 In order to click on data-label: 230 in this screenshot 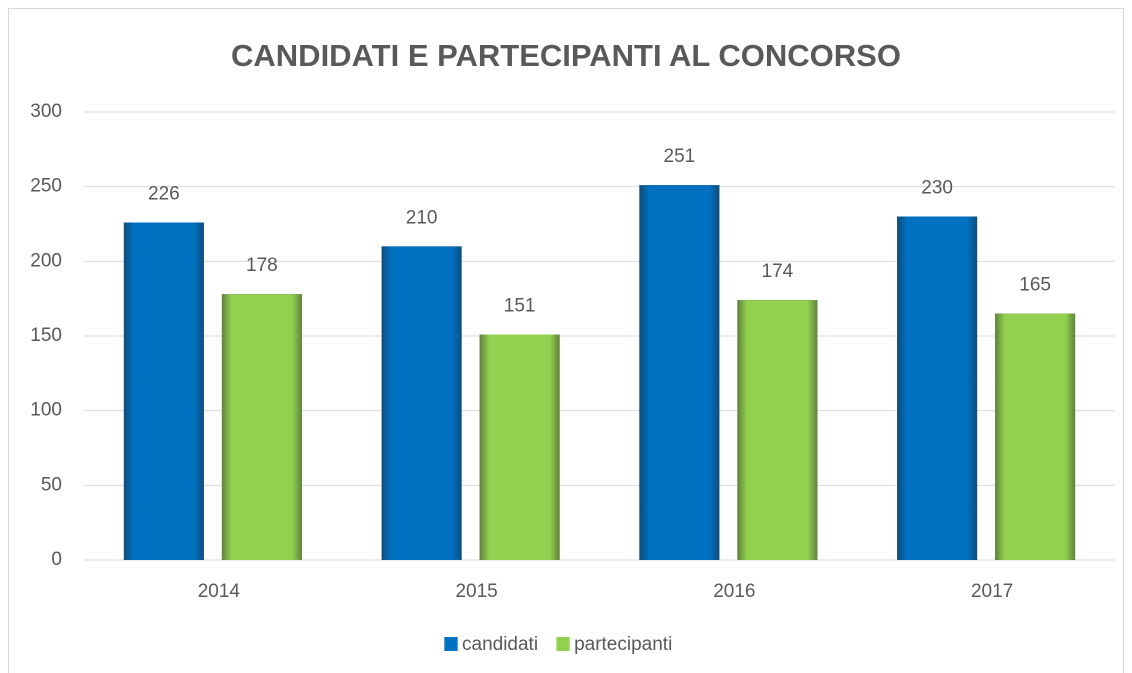, I will do `click(937, 188)`.